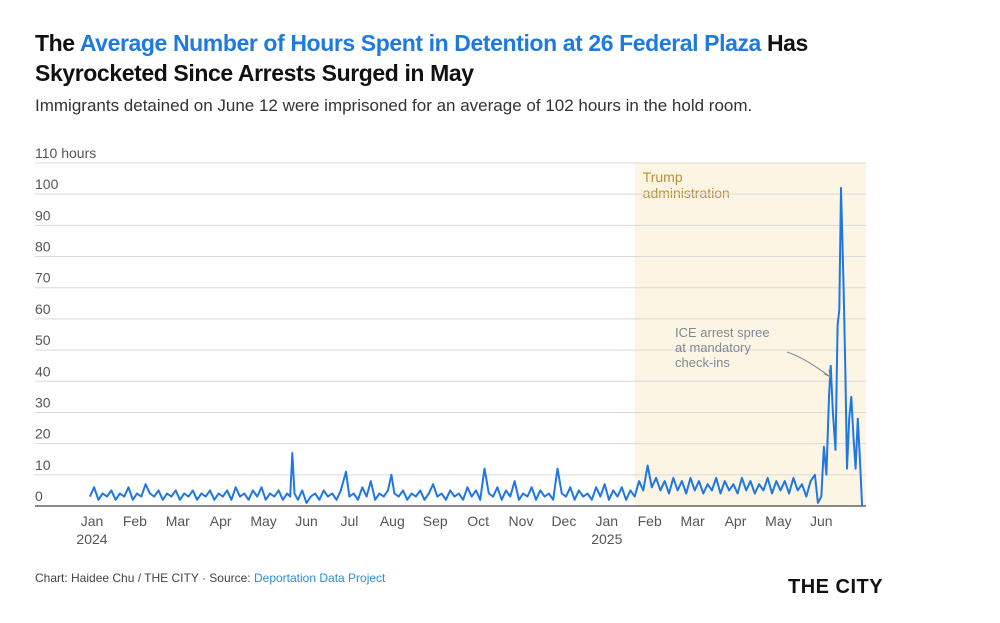 The image size is (1000, 623). What do you see at coordinates (808, 364) in the screenshot?
I see `annotation-arrow` at bounding box center [808, 364].